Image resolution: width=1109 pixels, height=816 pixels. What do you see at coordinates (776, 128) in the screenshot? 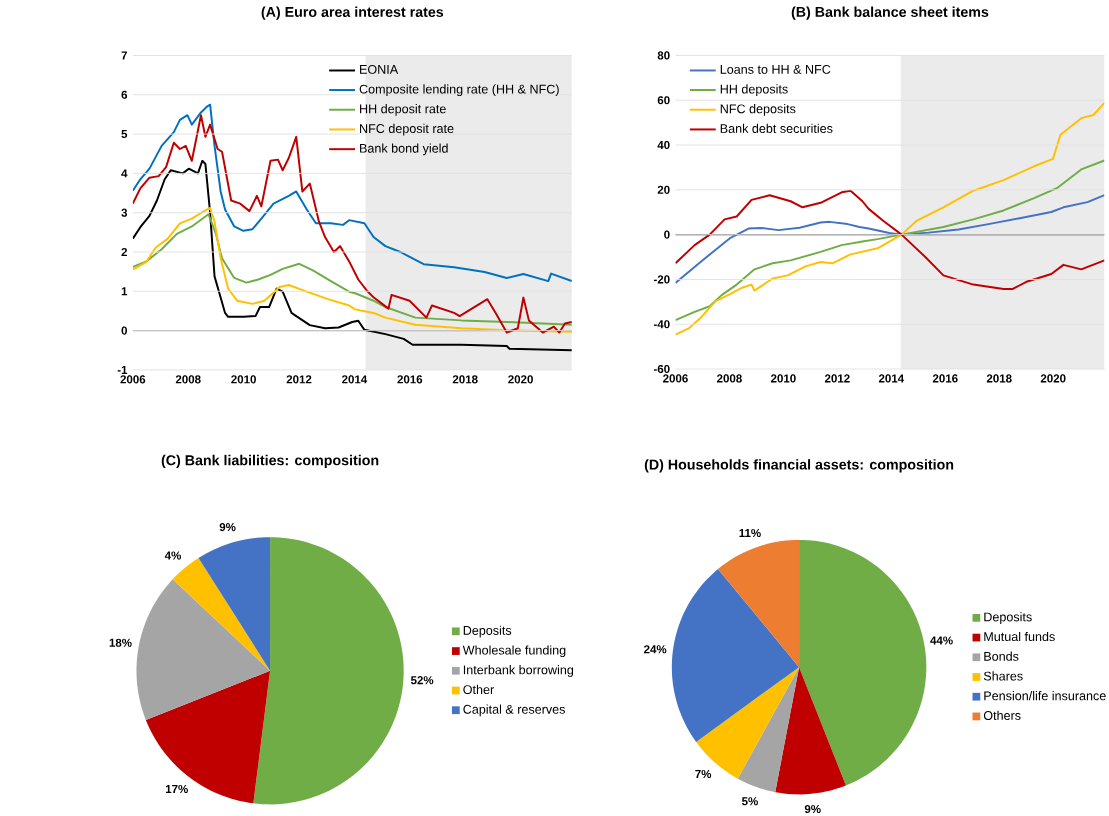
I see `legend-label: Bank debt securities` at bounding box center [776, 128].